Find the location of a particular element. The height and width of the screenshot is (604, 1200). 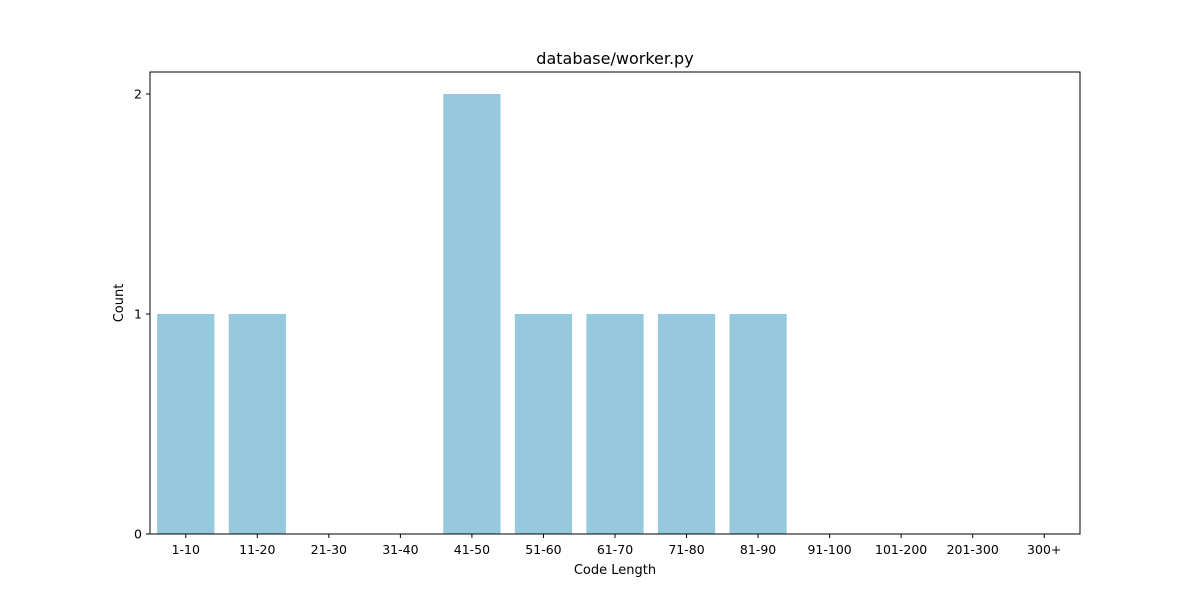

x-tick-label: 41-50 is located at coordinates (472, 549).